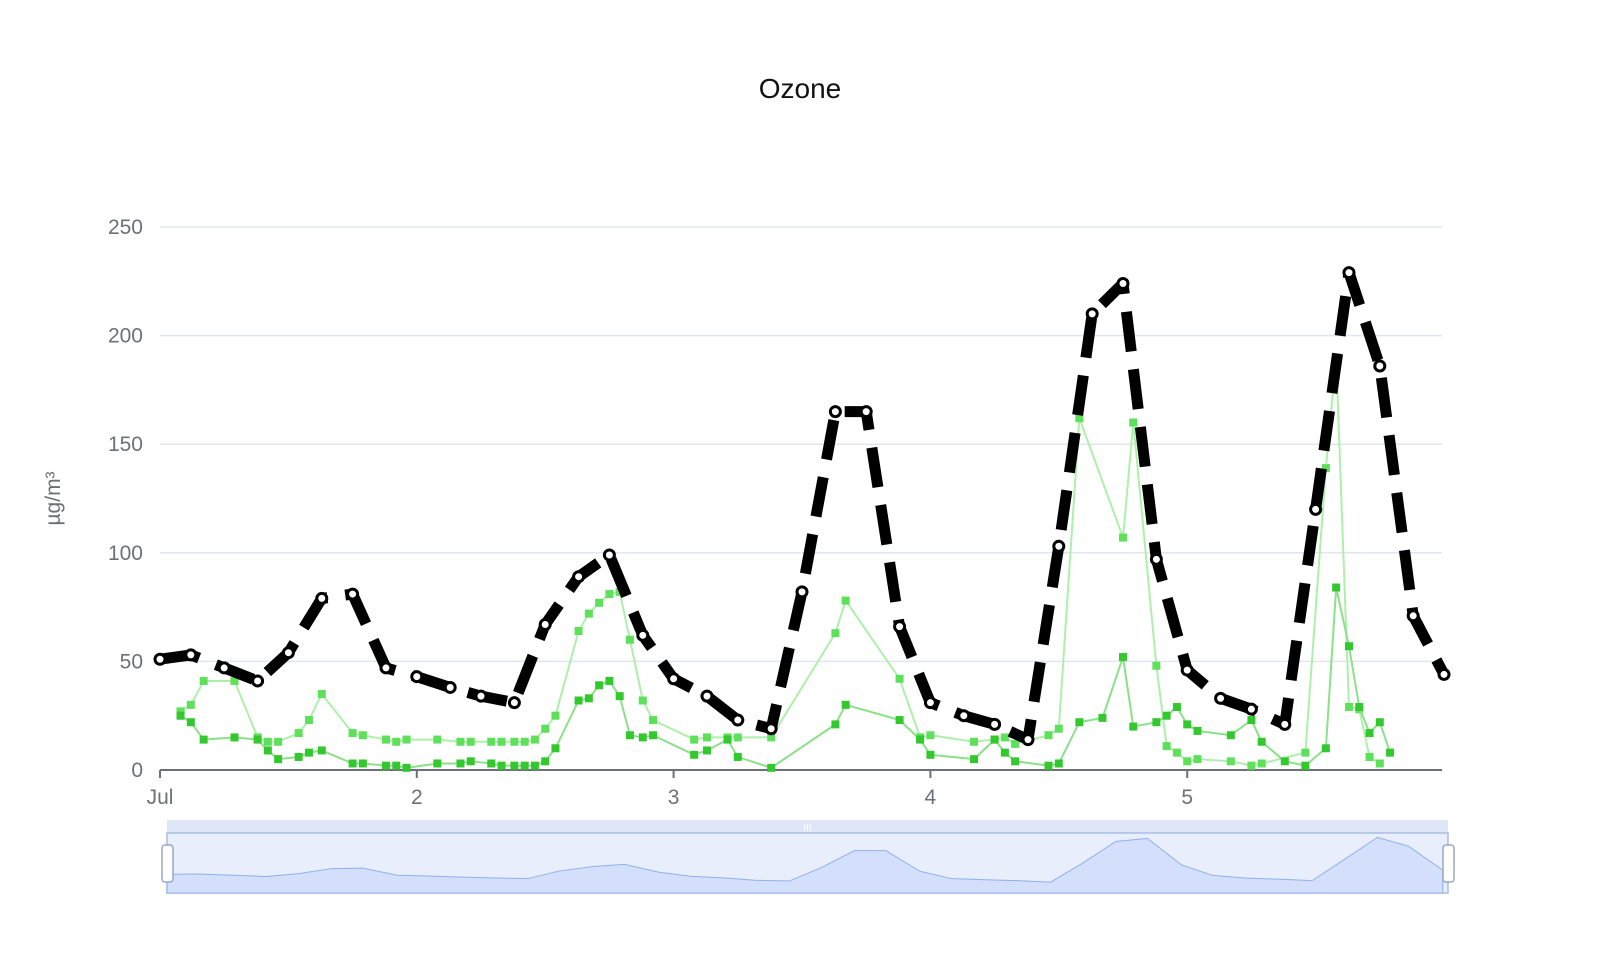 Image resolution: width=1600 pixels, height=972 pixels. What do you see at coordinates (807, 828) in the screenshot?
I see `zoom-slider-move-glyph: III` at bounding box center [807, 828].